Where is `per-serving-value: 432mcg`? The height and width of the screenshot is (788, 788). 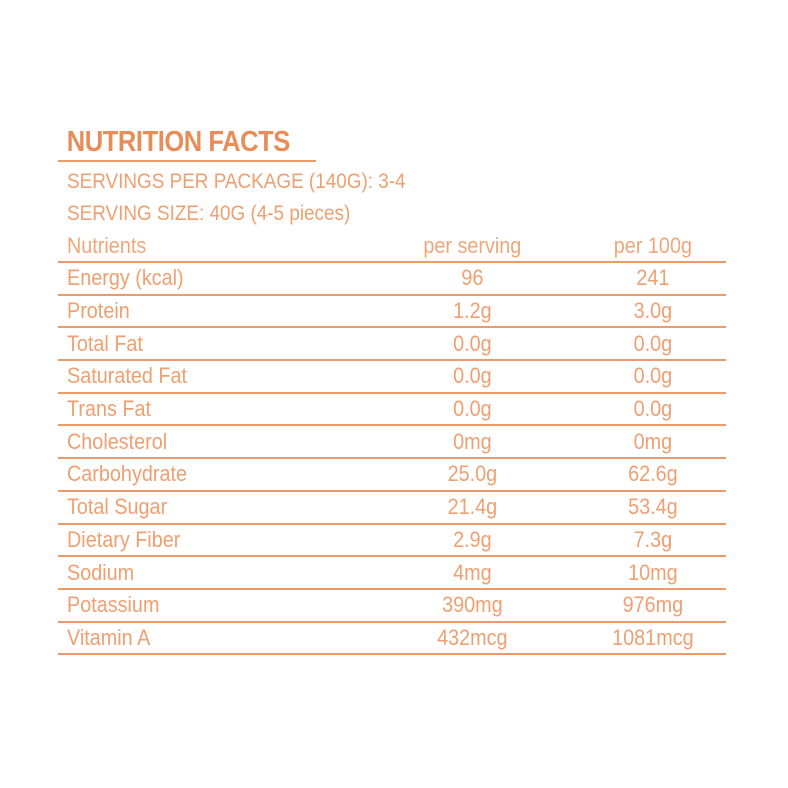 per-serving-value: 432mcg is located at coordinates (472, 637).